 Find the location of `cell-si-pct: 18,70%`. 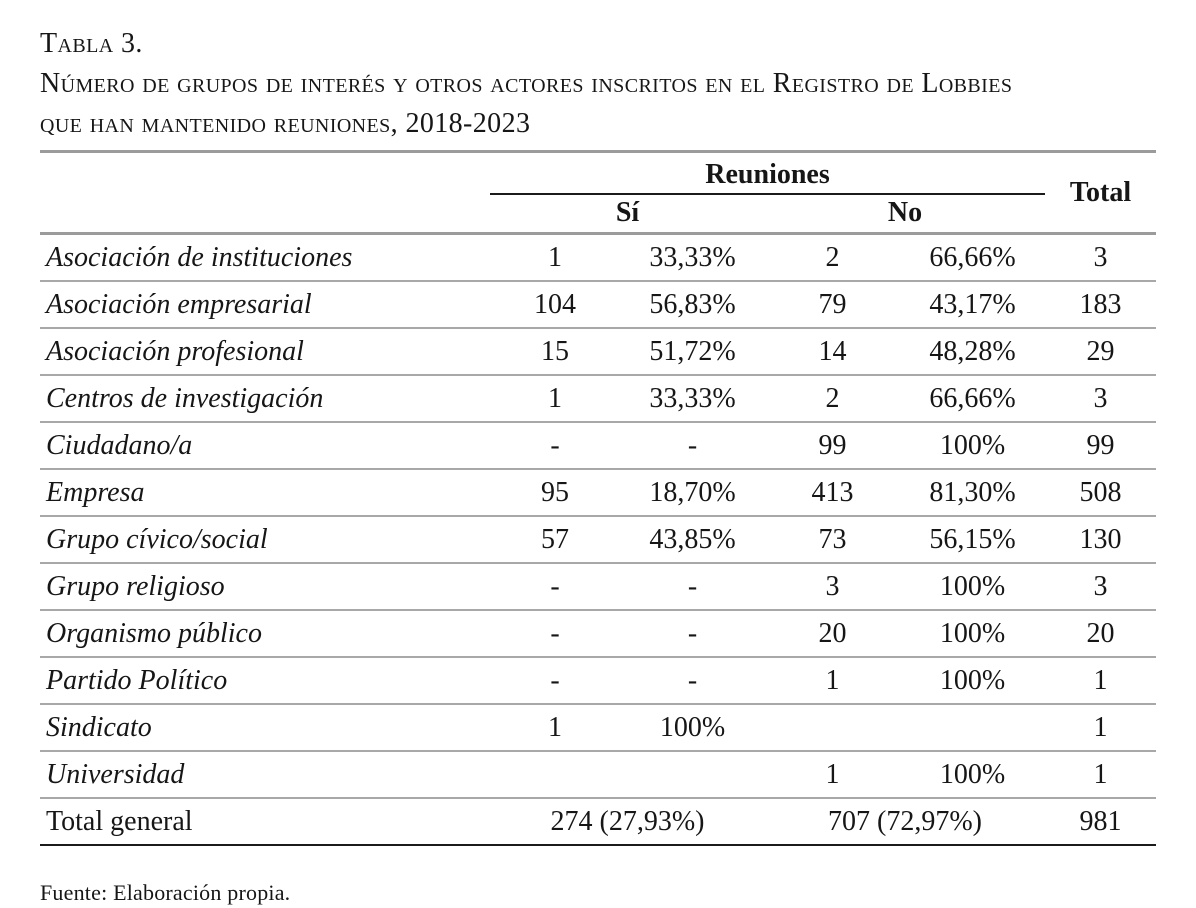

cell-si-pct: 18,70% is located at coordinates (692, 493).